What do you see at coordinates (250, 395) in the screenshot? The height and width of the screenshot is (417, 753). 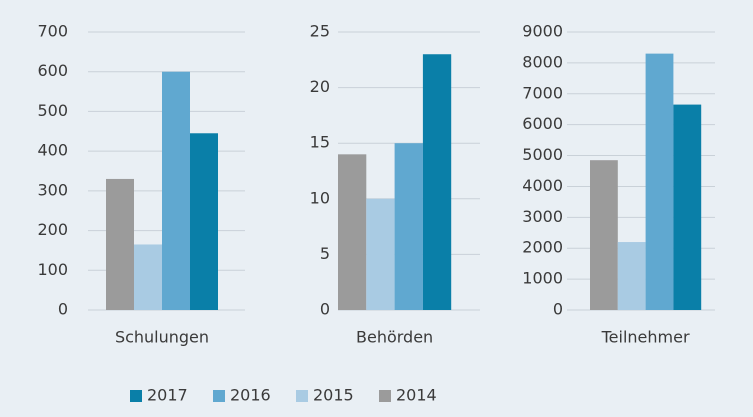 I see `legend-label: 2016` at bounding box center [250, 395].